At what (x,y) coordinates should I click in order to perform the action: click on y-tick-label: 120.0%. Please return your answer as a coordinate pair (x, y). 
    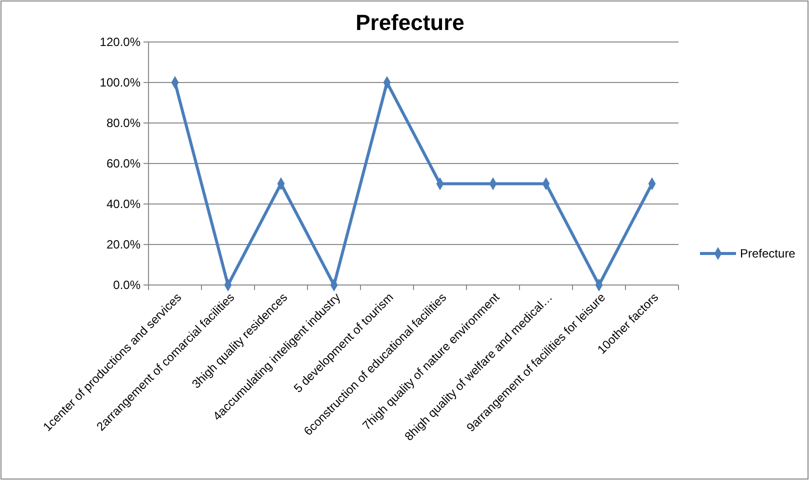
    Looking at the image, I should click on (120, 42).